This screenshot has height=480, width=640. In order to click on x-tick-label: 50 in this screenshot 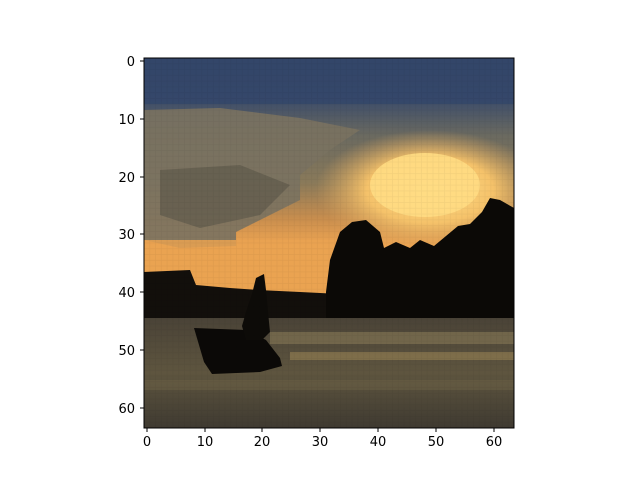, I will do `click(436, 442)`.